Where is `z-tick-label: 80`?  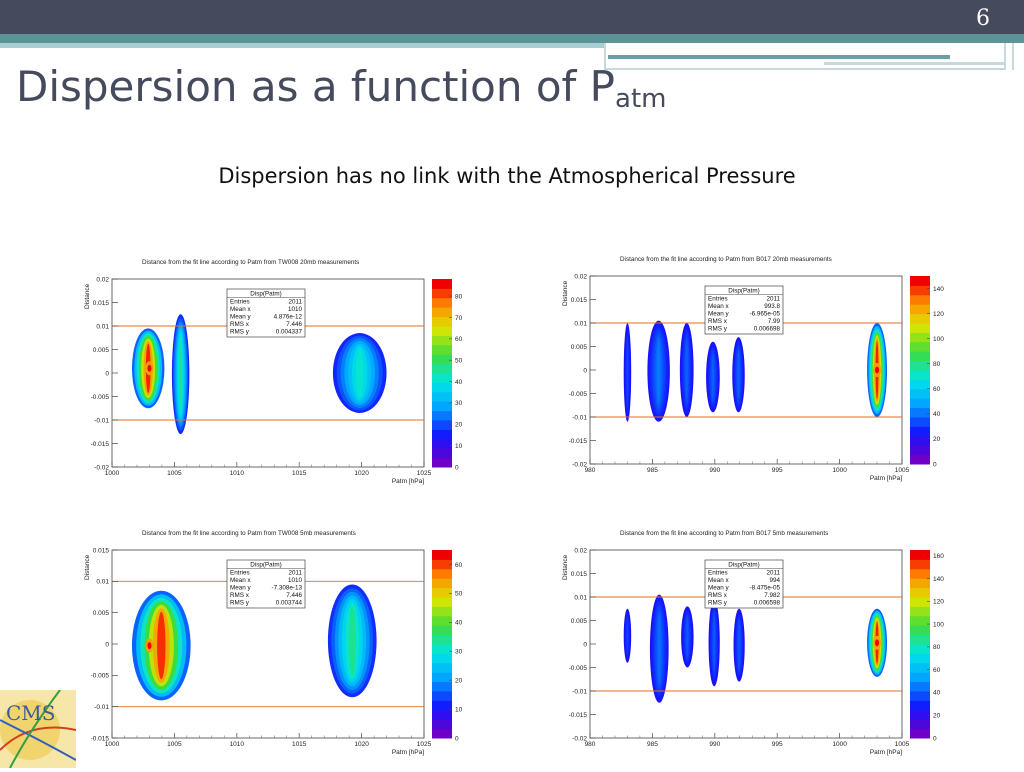
z-tick-label: 80 is located at coordinates (459, 296).